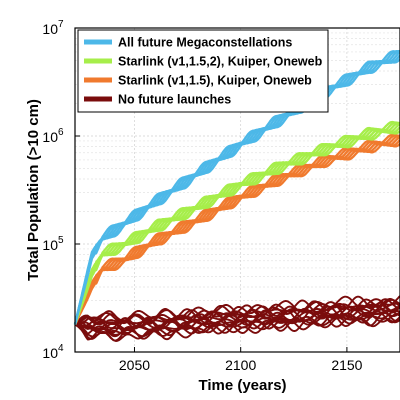  Describe the element at coordinates (242, 385) in the screenshot. I see `x-axis-label: Time (years)` at that location.